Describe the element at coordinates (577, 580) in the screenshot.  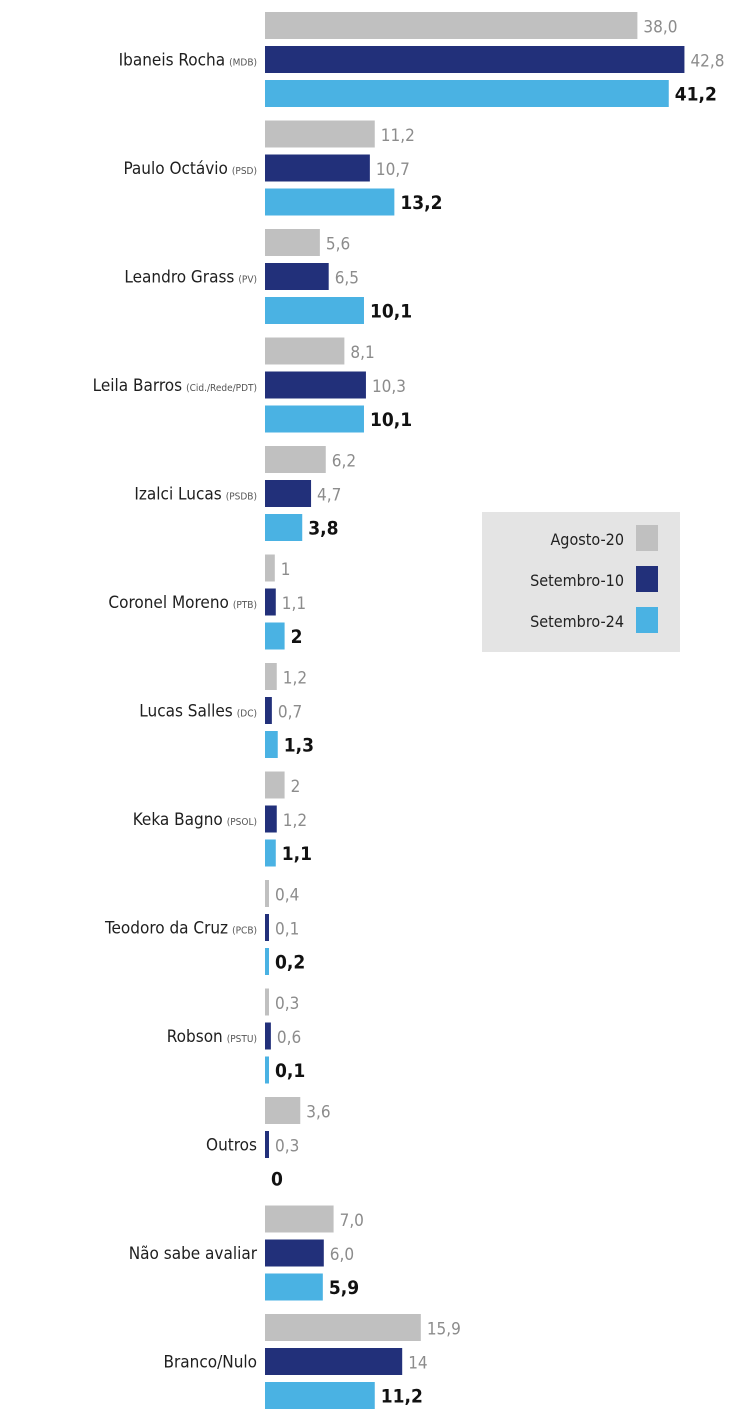
I see `legend-label-setembro-10: Setembro-10` at that location.